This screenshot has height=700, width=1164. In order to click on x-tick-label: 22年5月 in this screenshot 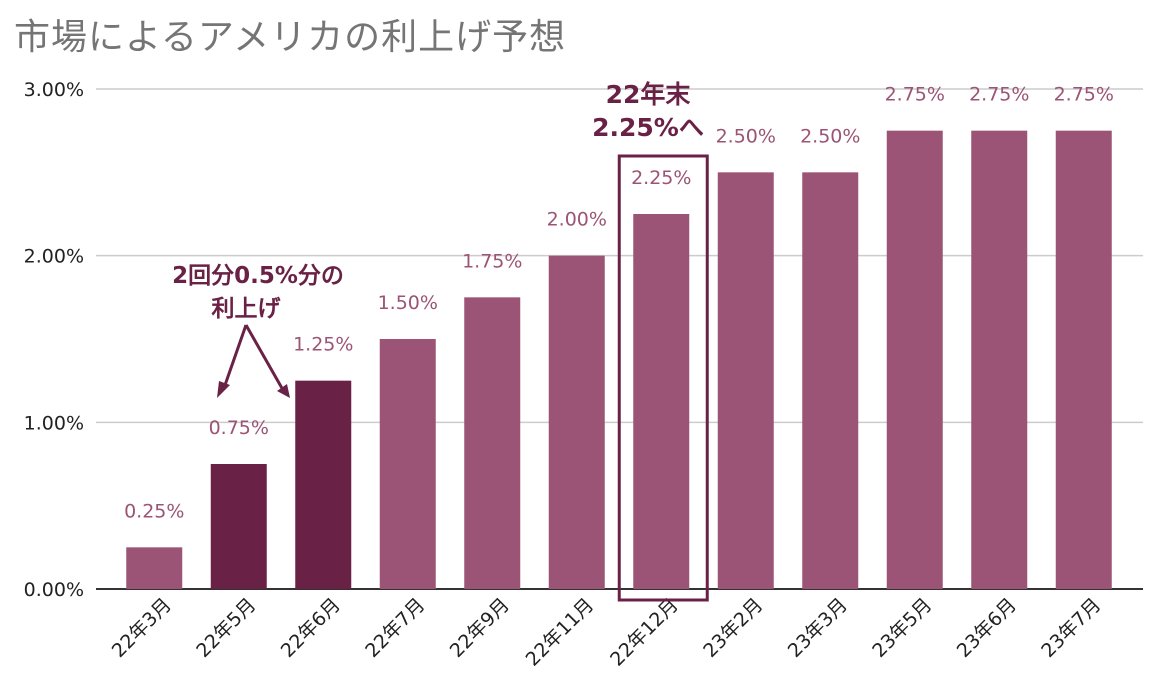, I will do `click(226, 628)`.